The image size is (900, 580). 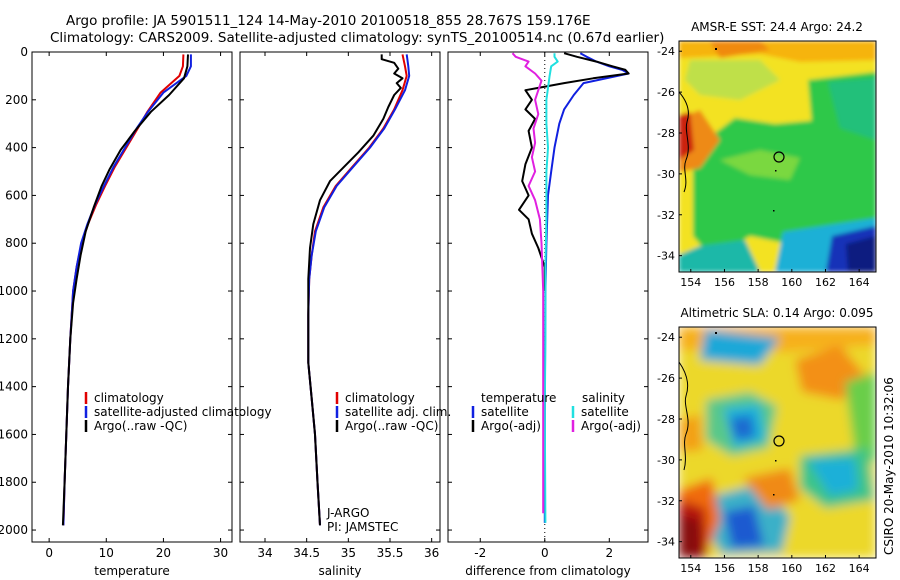 What do you see at coordinates (306, 553) in the screenshot?
I see `x-tick-label: 34.5` at bounding box center [306, 553].